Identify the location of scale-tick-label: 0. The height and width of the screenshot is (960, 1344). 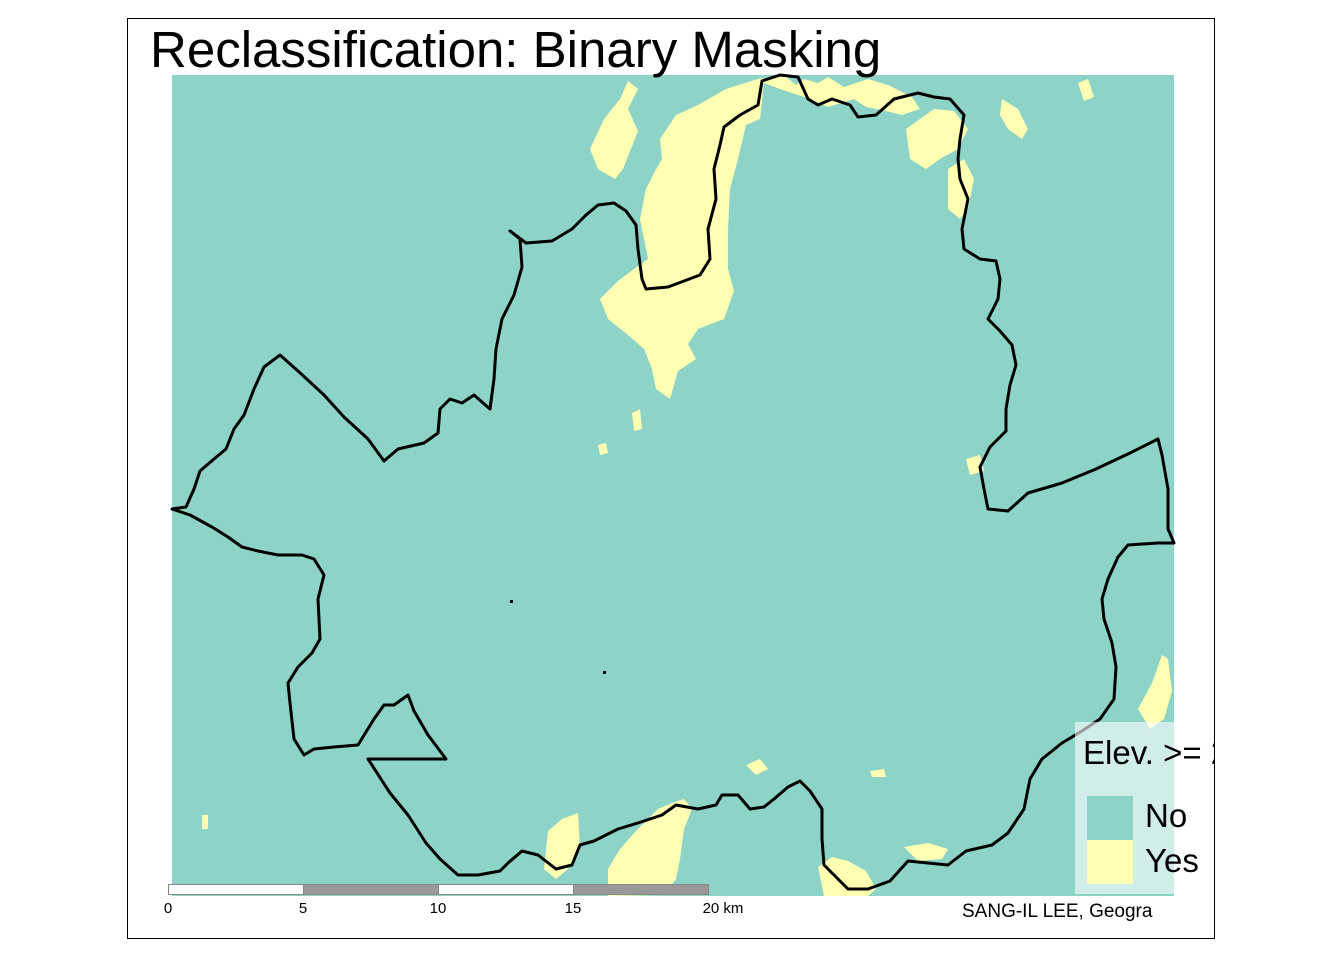
(168, 908).